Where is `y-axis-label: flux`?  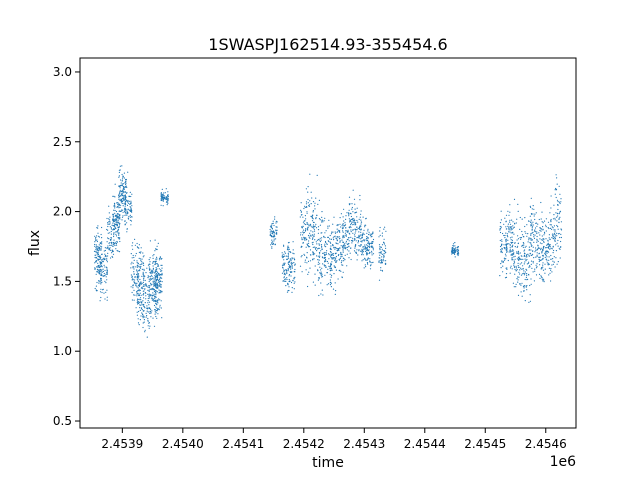 y-axis-label: flux is located at coordinates (35, 243).